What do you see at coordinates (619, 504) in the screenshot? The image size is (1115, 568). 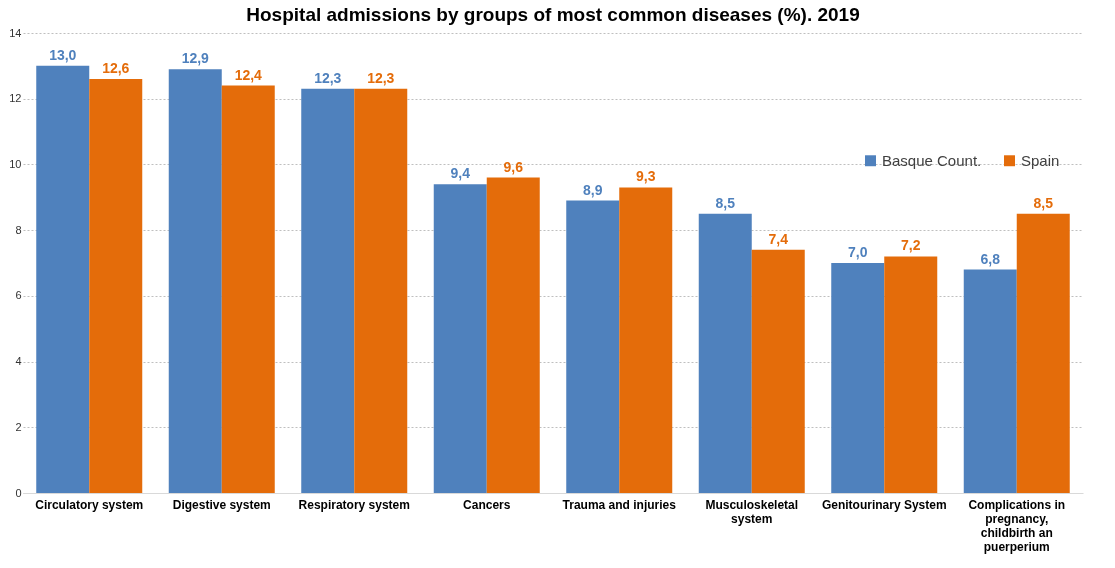 I see `x-tick-label: Trauma and injuries` at bounding box center [619, 504].